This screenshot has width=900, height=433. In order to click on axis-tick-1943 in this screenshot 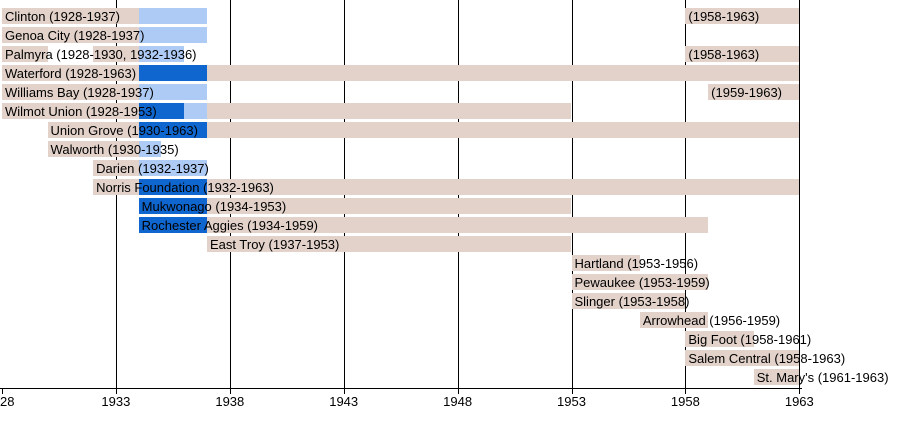, I will do `click(344, 391)`.